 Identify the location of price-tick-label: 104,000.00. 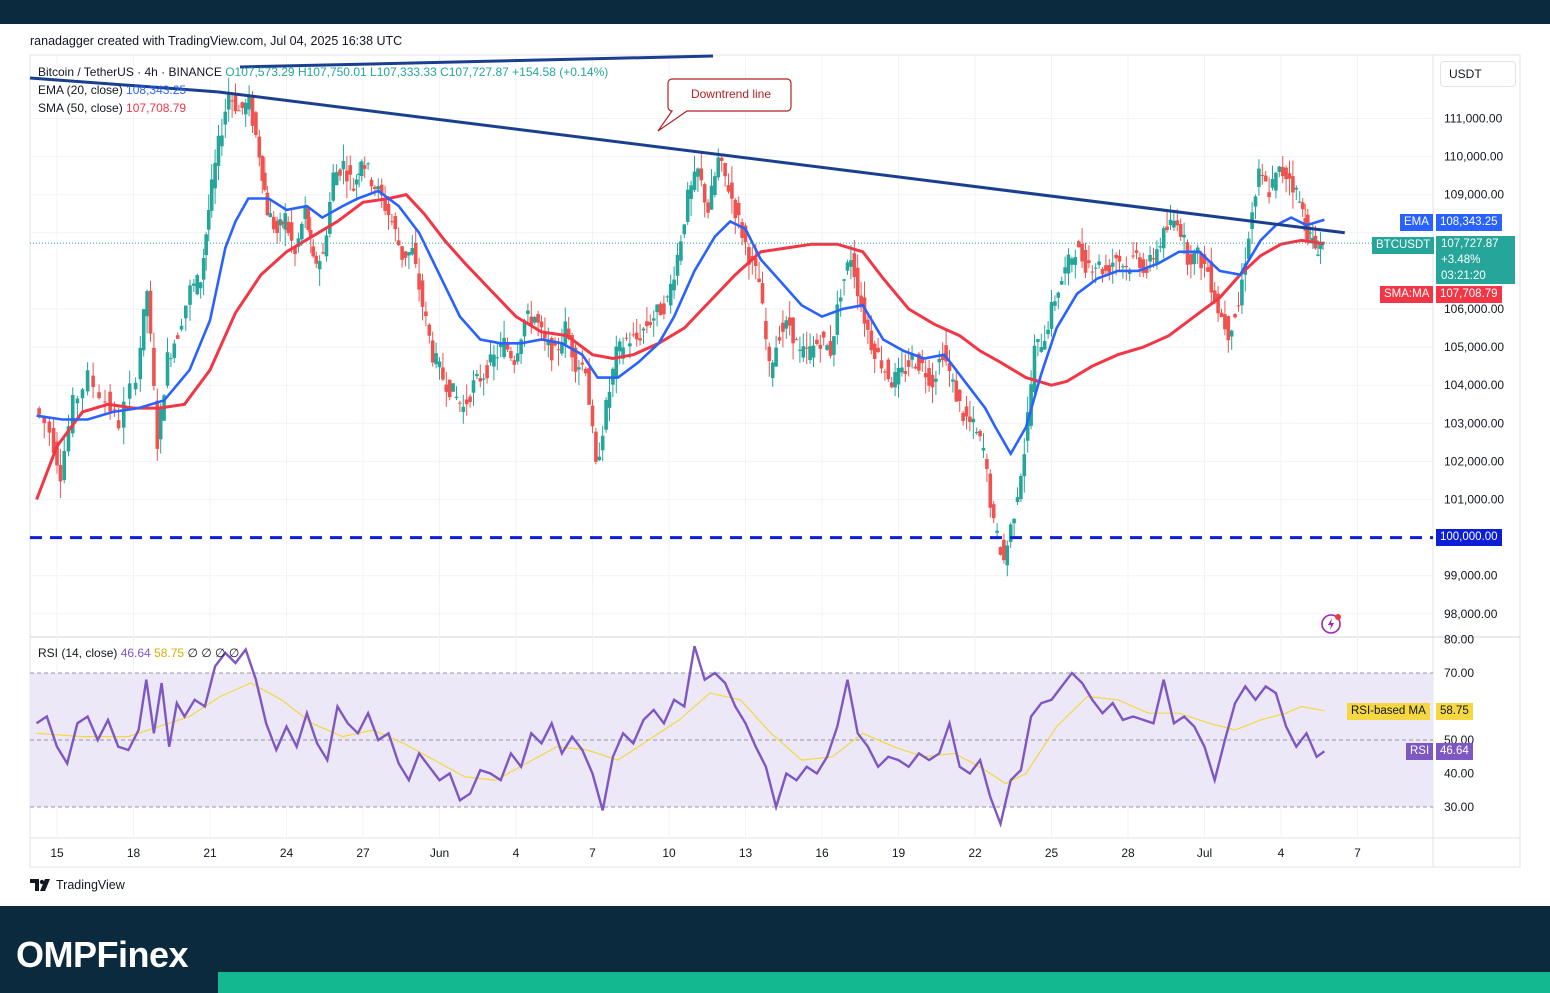
(1474, 385).